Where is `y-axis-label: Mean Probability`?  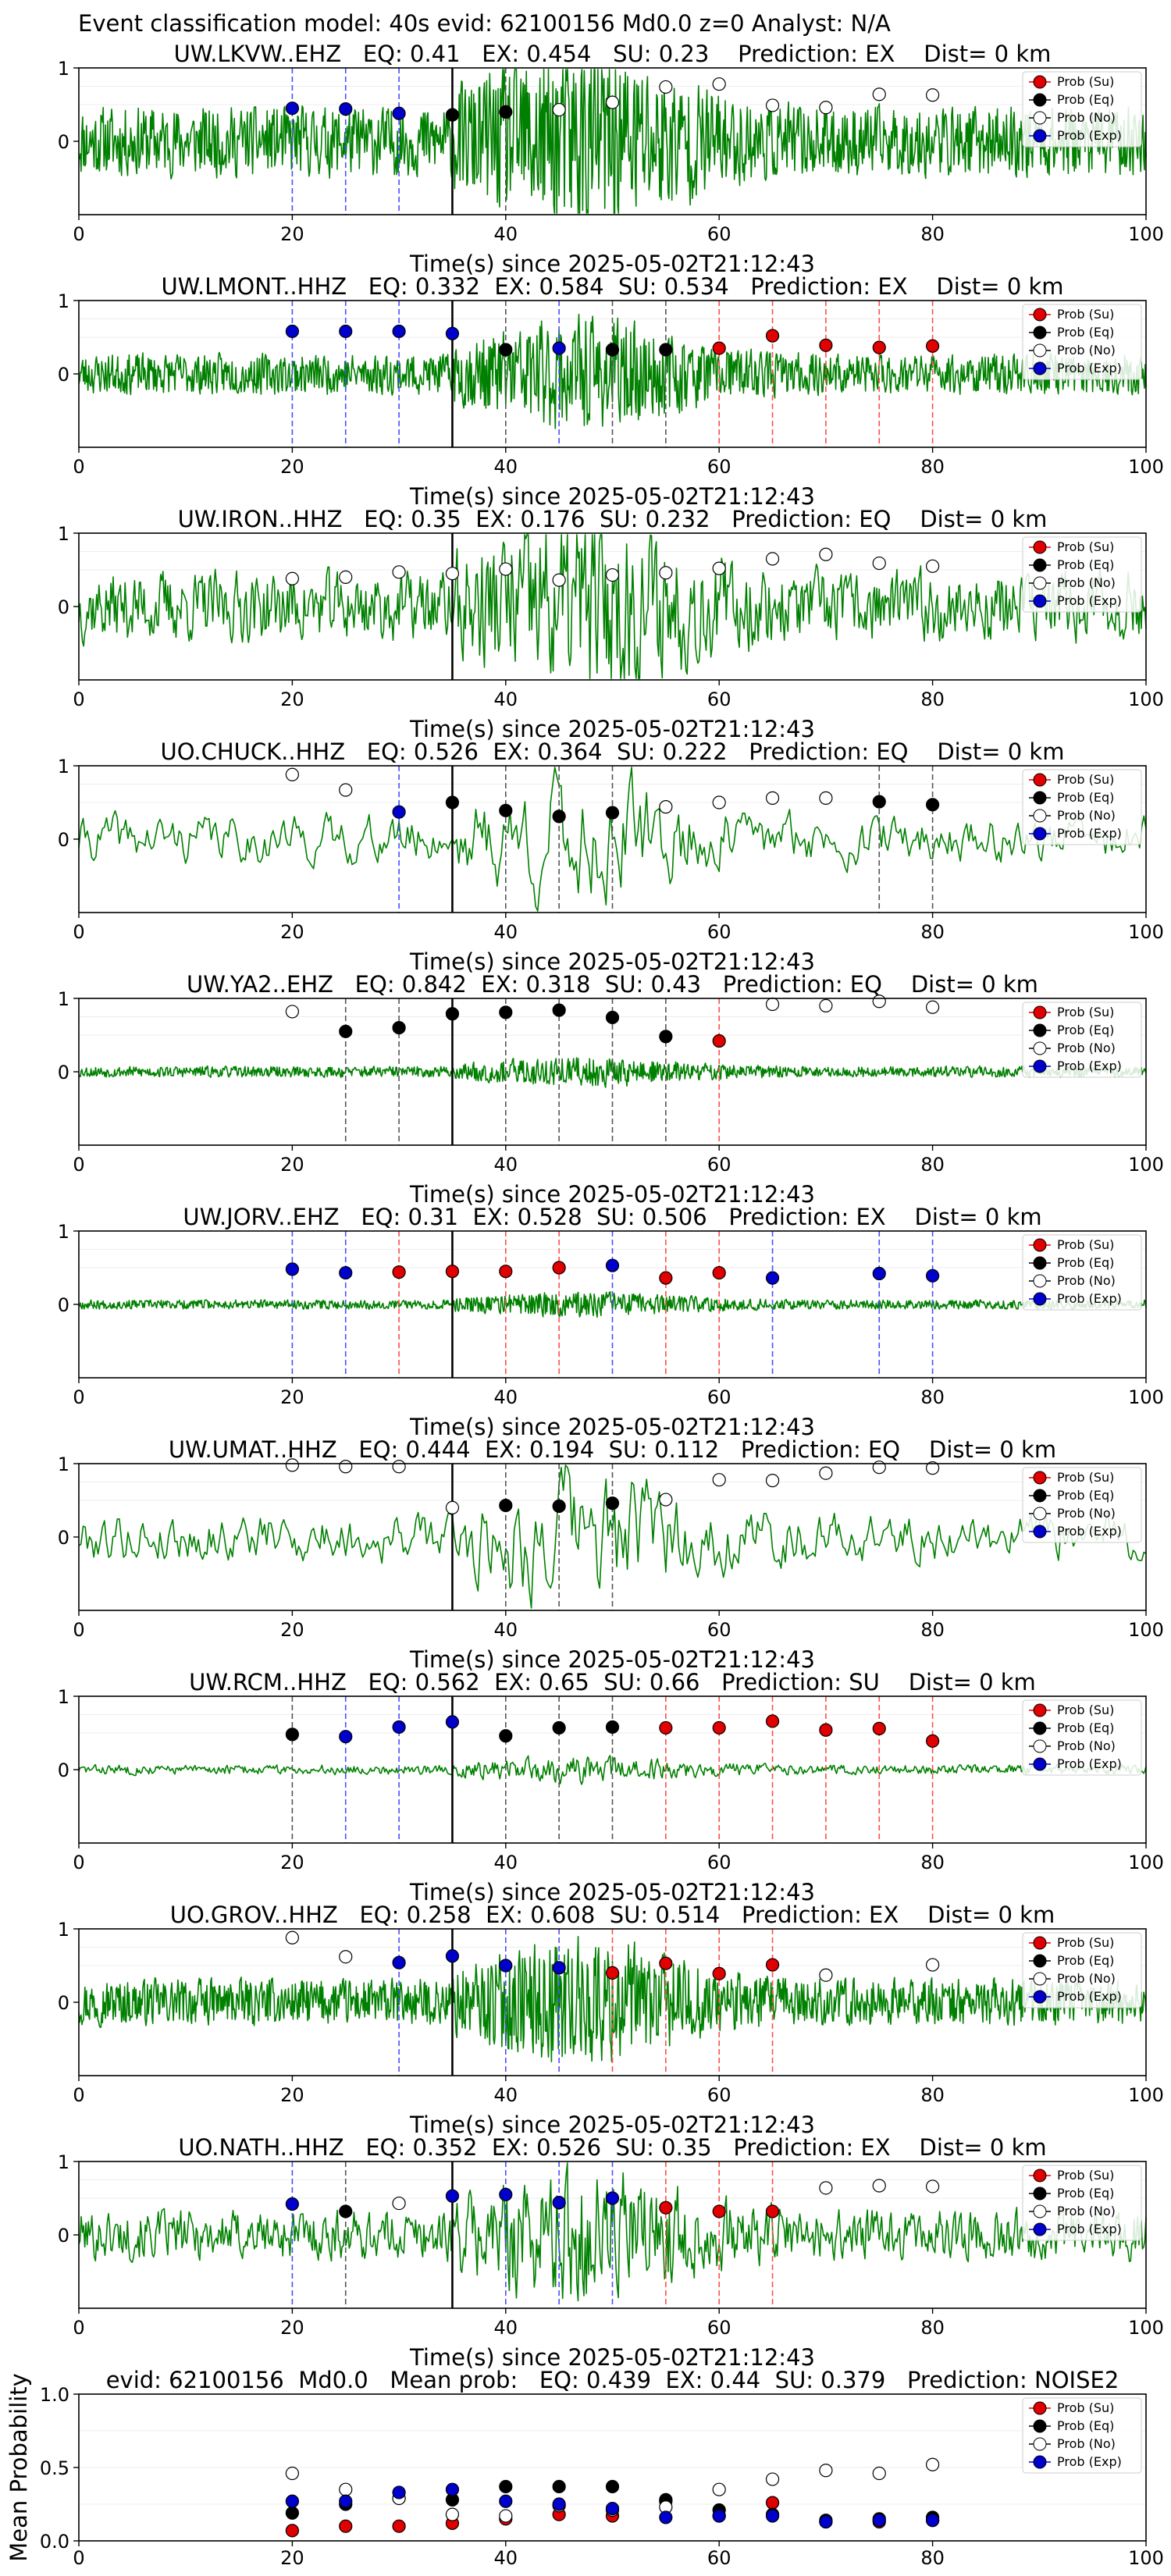
y-axis-label: Mean Probability is located at coordinates (18, 2467).